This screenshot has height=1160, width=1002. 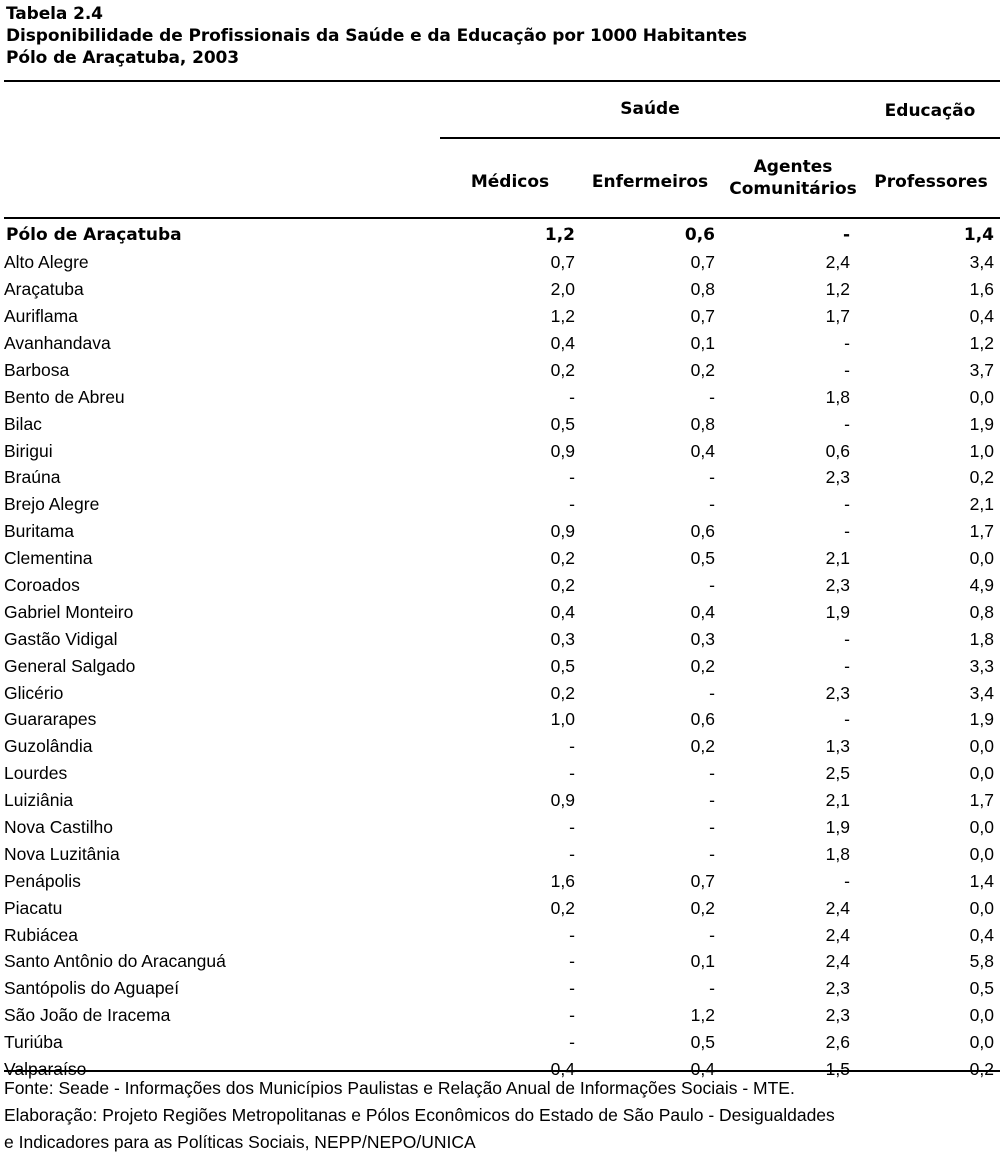 What do you see at coordinates (501, 827) in the screenshot?
I see `table-row: Nova Castilho - - 1,9 0,0` at bounding box center [501, 827].